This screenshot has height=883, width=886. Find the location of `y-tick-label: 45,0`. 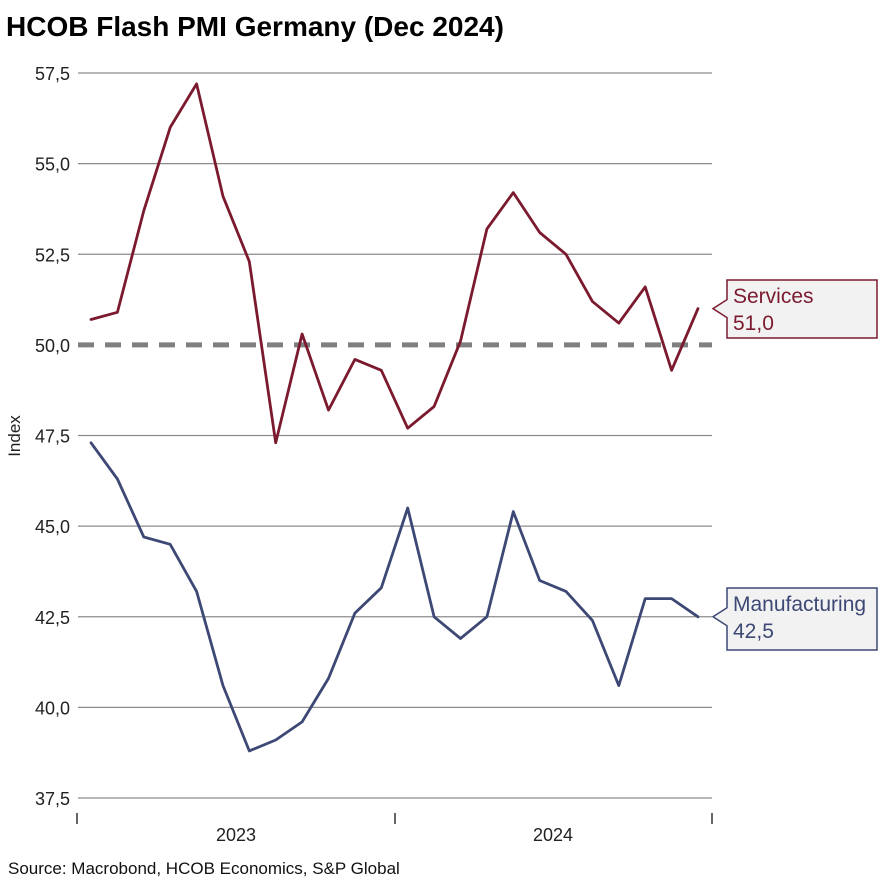

y-tick-label: 45,0 is located at coordinates (52, 527).